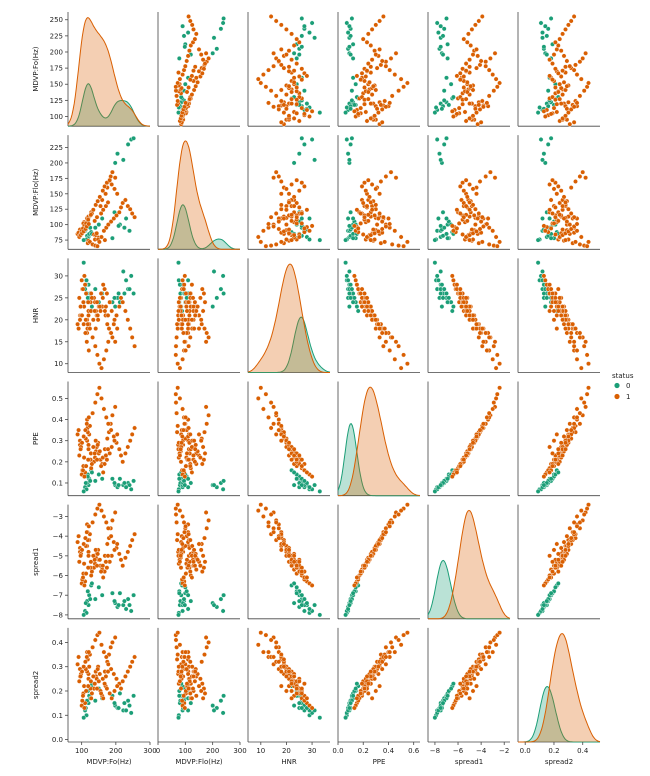  Describe the element at coordinates (58, 241) in the screenshot. I see `y-tick-label: 75` at that location.